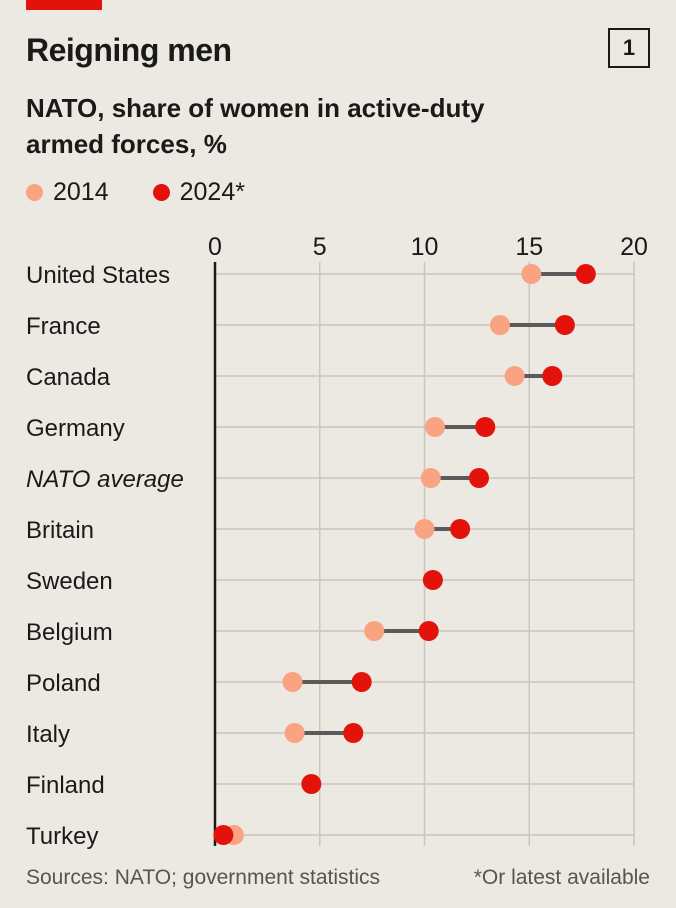  What do you see at coordinates (634, 247) in the screenshot?
I see `x-tick-label-20: 20` at bounding box center [634, 247].